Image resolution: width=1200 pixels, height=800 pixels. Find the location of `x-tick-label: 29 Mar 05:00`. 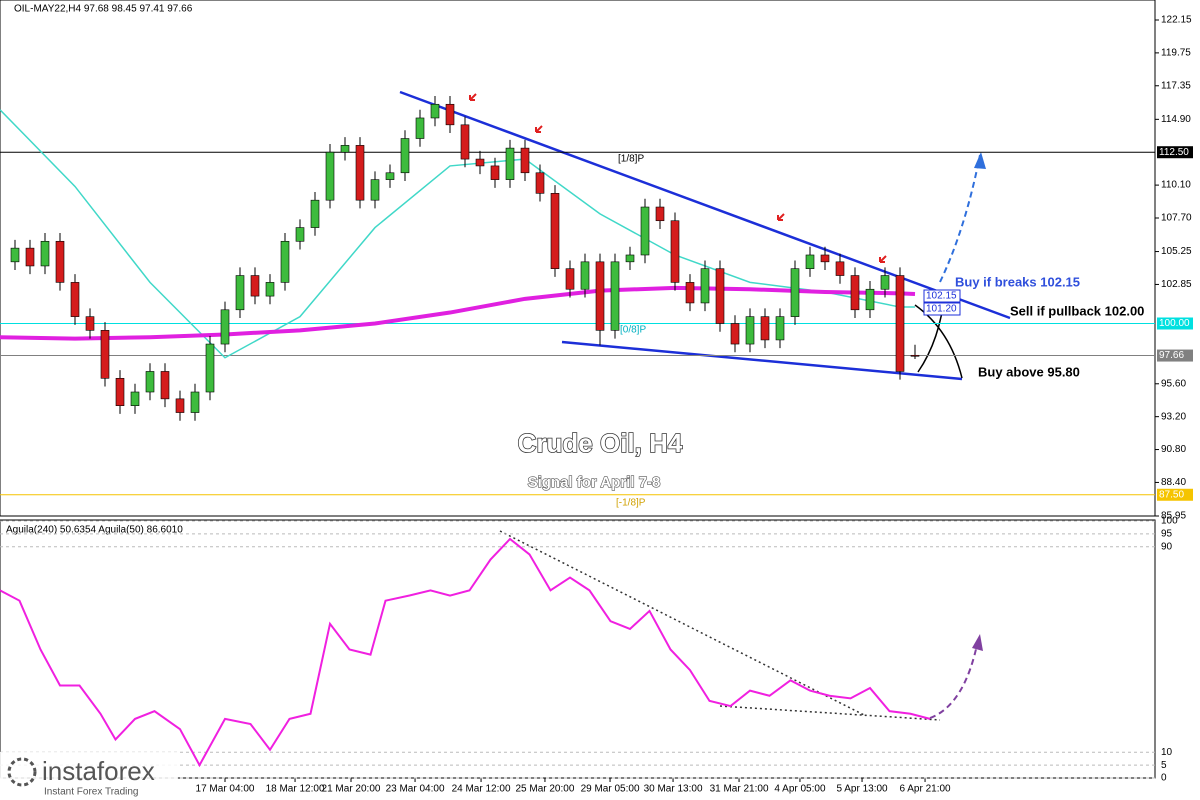

x-tick-label: 29 Mar 05:00 is located at coordinates (610, 789).